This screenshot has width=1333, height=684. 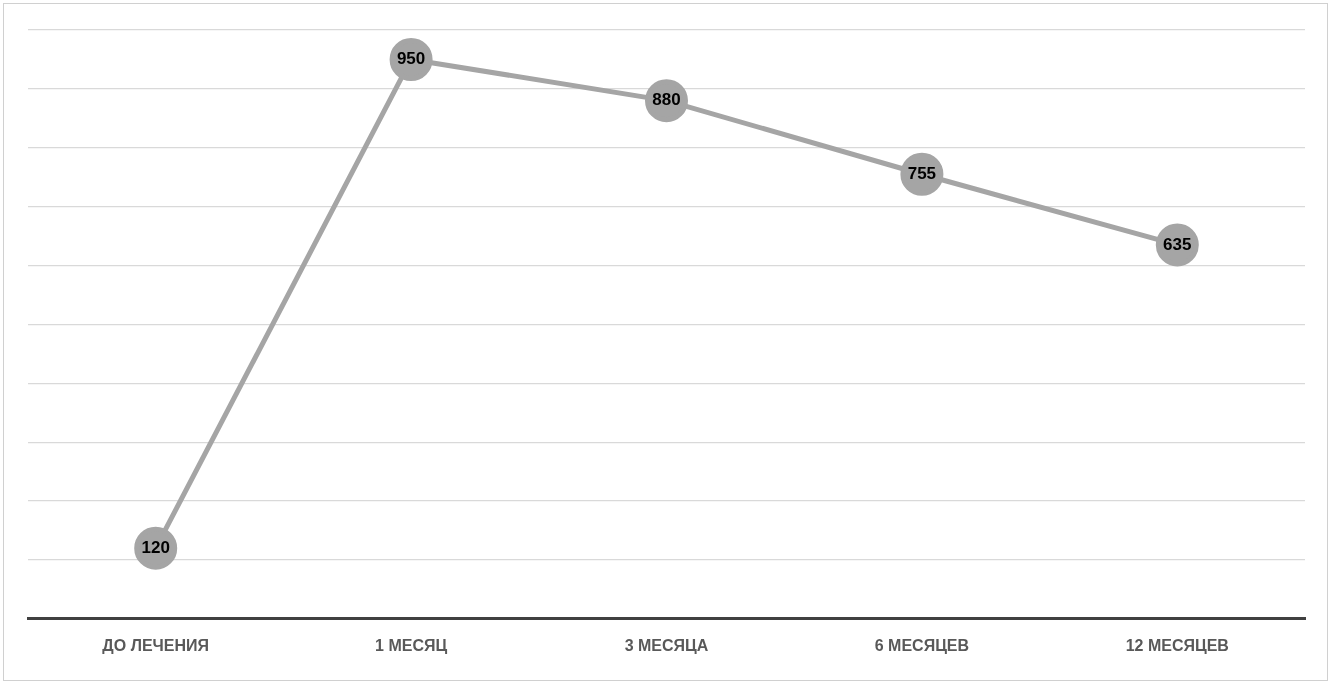 What do you see at coordinates (1177, 244) in the screenshot?
I see `data-label: 635` at bounding box center [1177, 244].